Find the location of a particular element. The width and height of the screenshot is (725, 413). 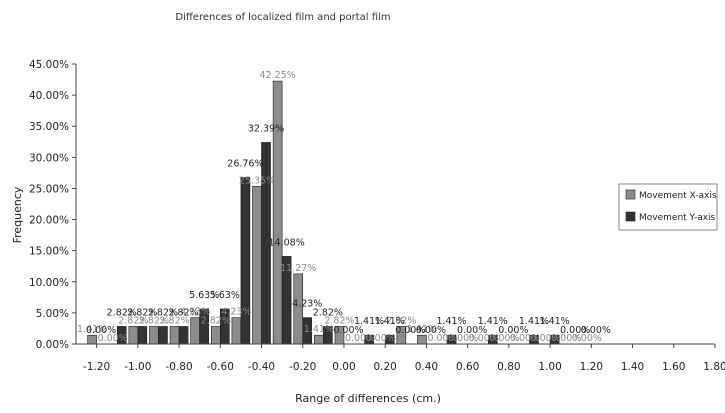

y-tick-label: 0.00% is located at coordinates (52, 345).